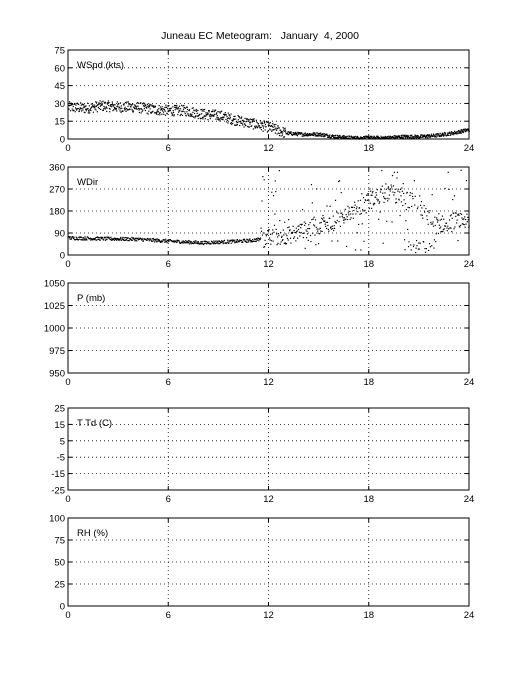 The height and width of the screenshot is (683, 520). I want to click on y-tick-label: 1050, so click(54, 284).